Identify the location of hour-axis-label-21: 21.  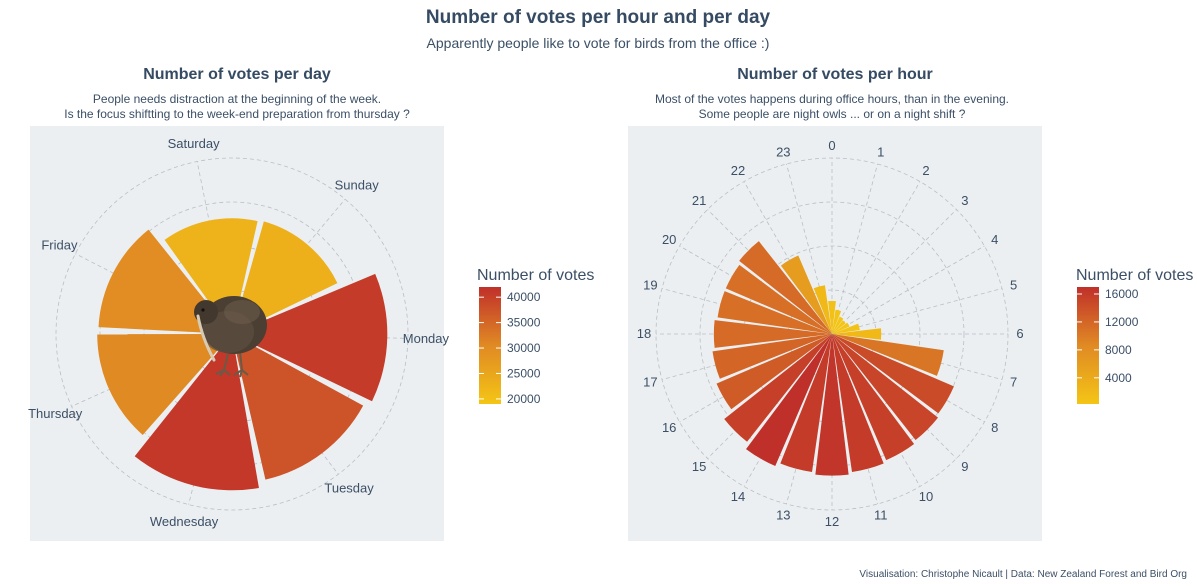
(699, 200).